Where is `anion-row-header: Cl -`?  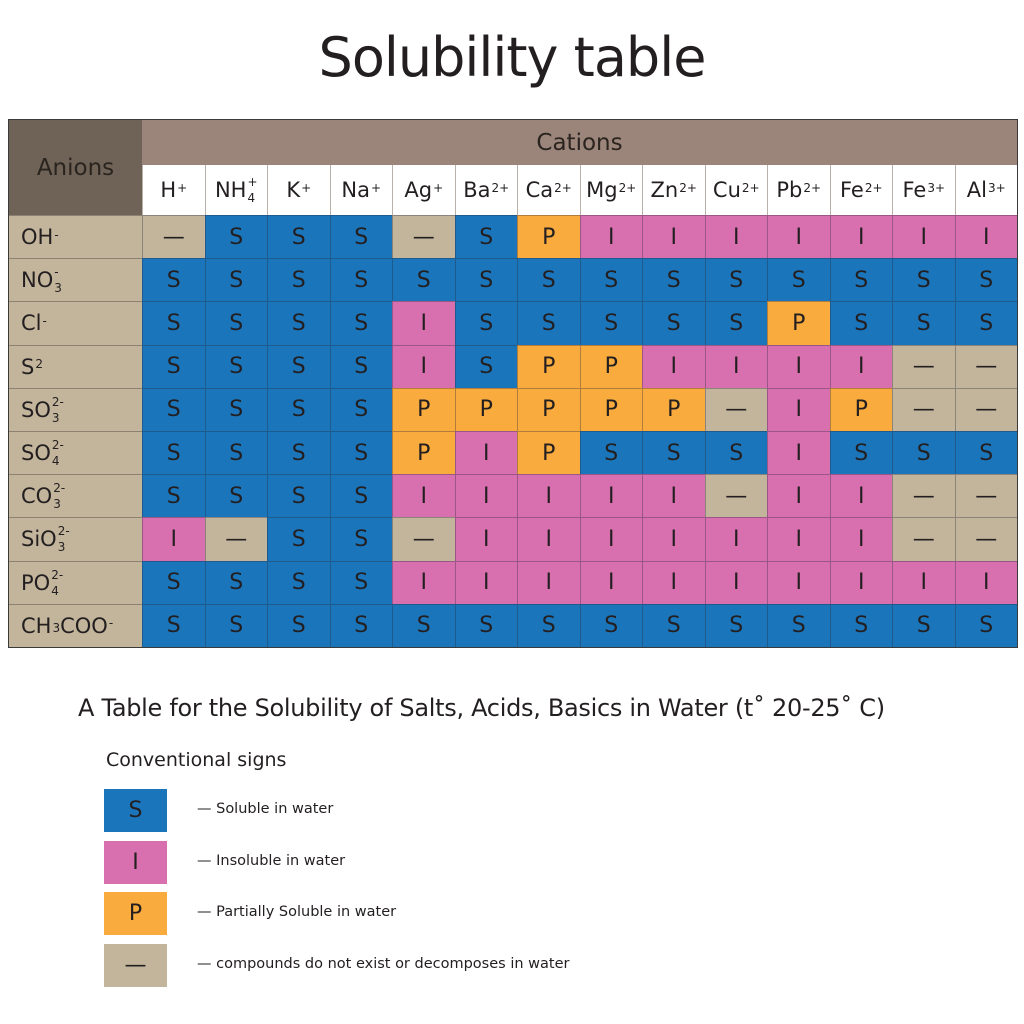
anion-row-header: Cl - is located at coordinates (75, 323).